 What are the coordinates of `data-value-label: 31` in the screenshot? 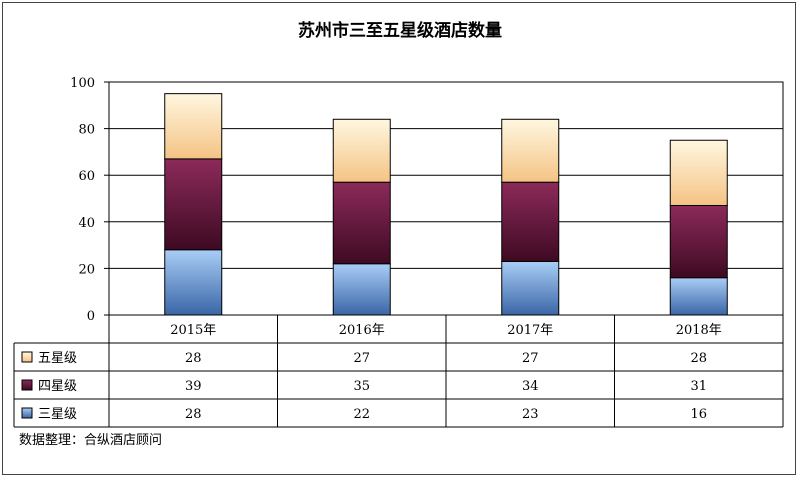 It's located at (698, 386).